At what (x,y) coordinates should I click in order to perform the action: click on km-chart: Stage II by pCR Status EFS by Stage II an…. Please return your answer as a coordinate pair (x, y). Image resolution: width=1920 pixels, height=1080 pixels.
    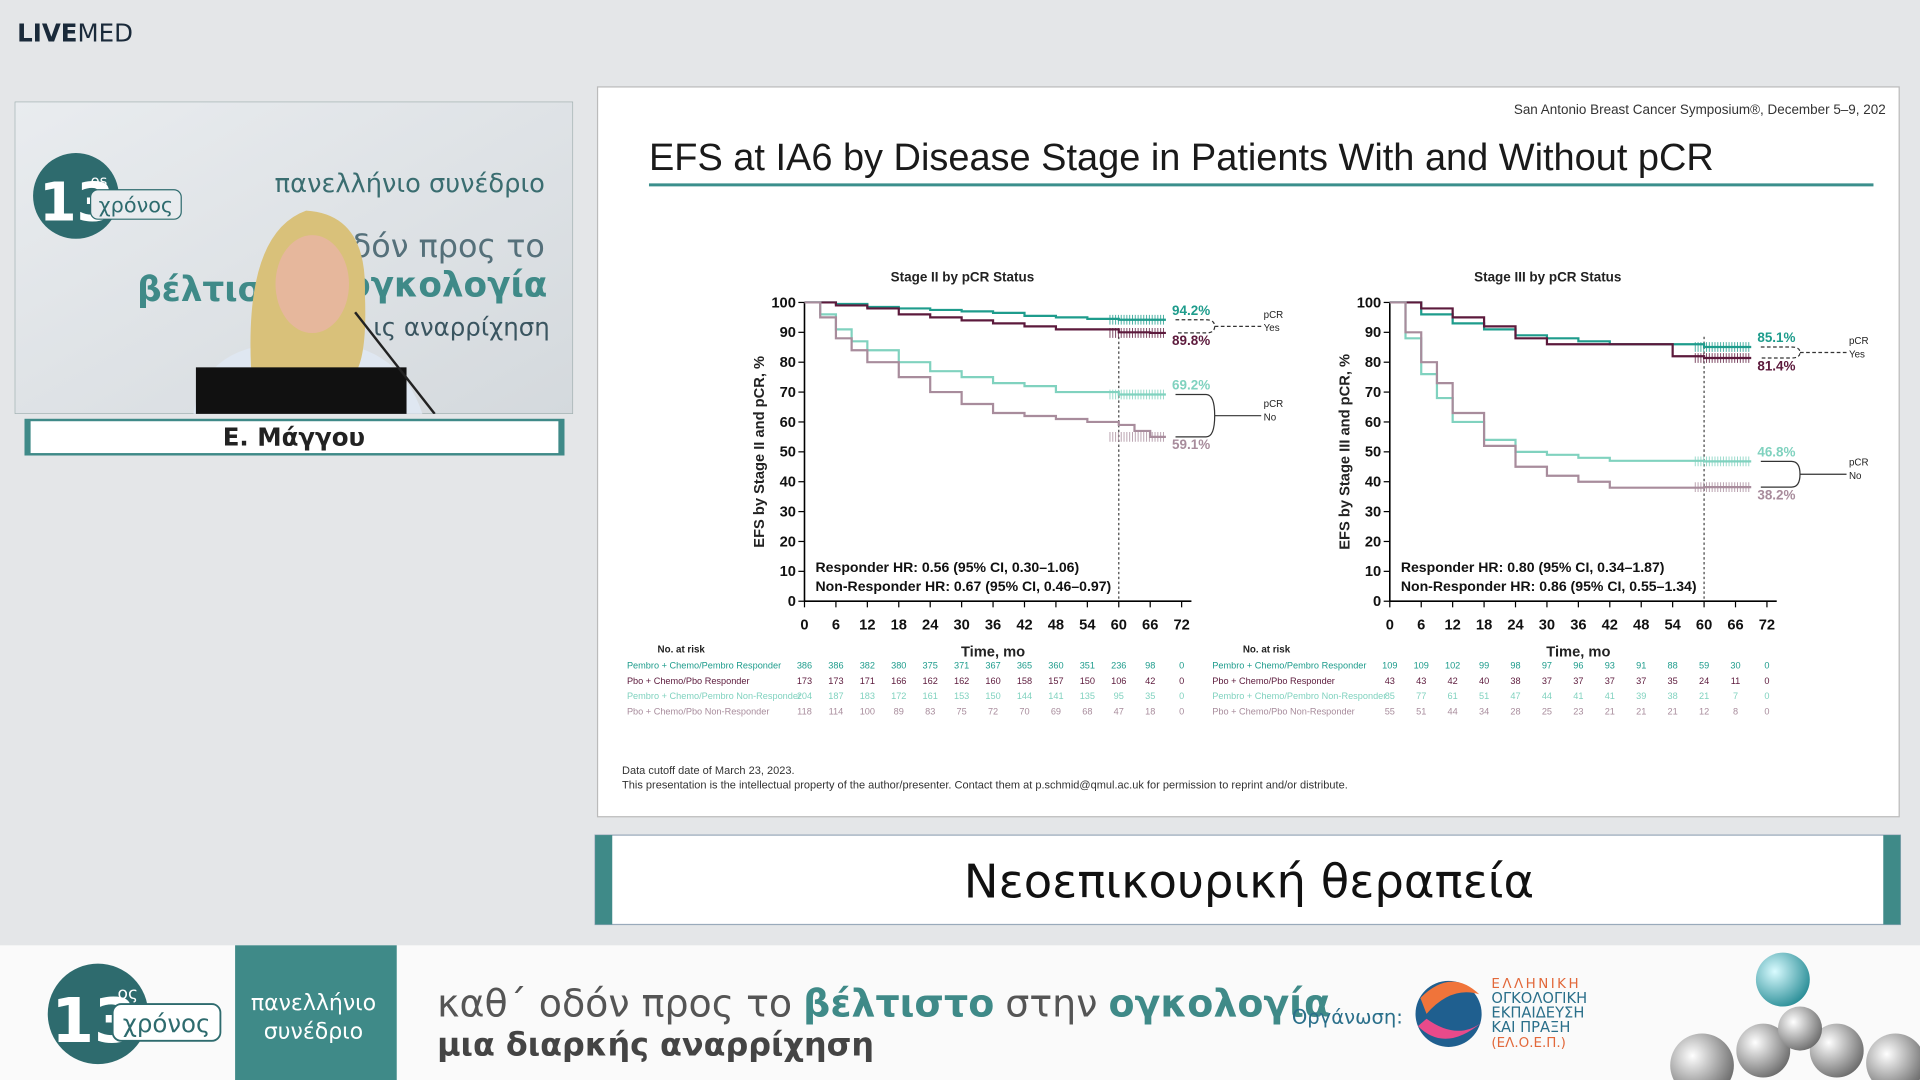
    Looking at the image, I should click on (955, 493).